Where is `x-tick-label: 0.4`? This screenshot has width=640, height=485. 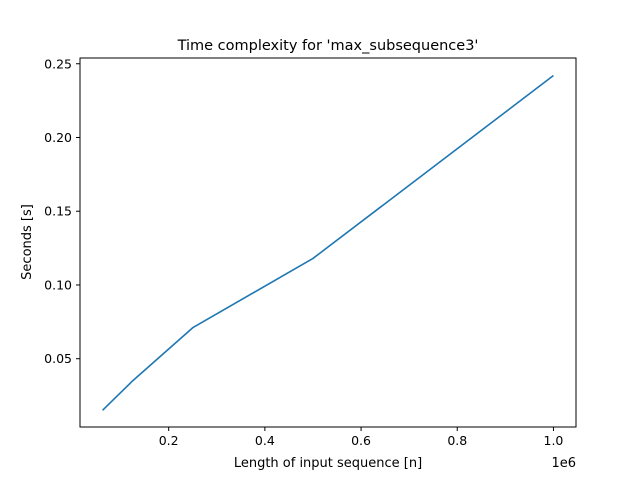 x-tick-label: 0.4 is located at coordinates (265, 440).